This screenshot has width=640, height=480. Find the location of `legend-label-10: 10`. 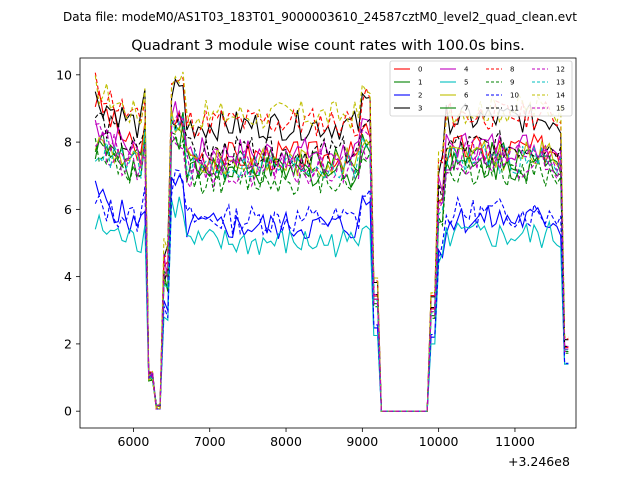

legend-label-10: 10 is located at coordinates (514, 96).